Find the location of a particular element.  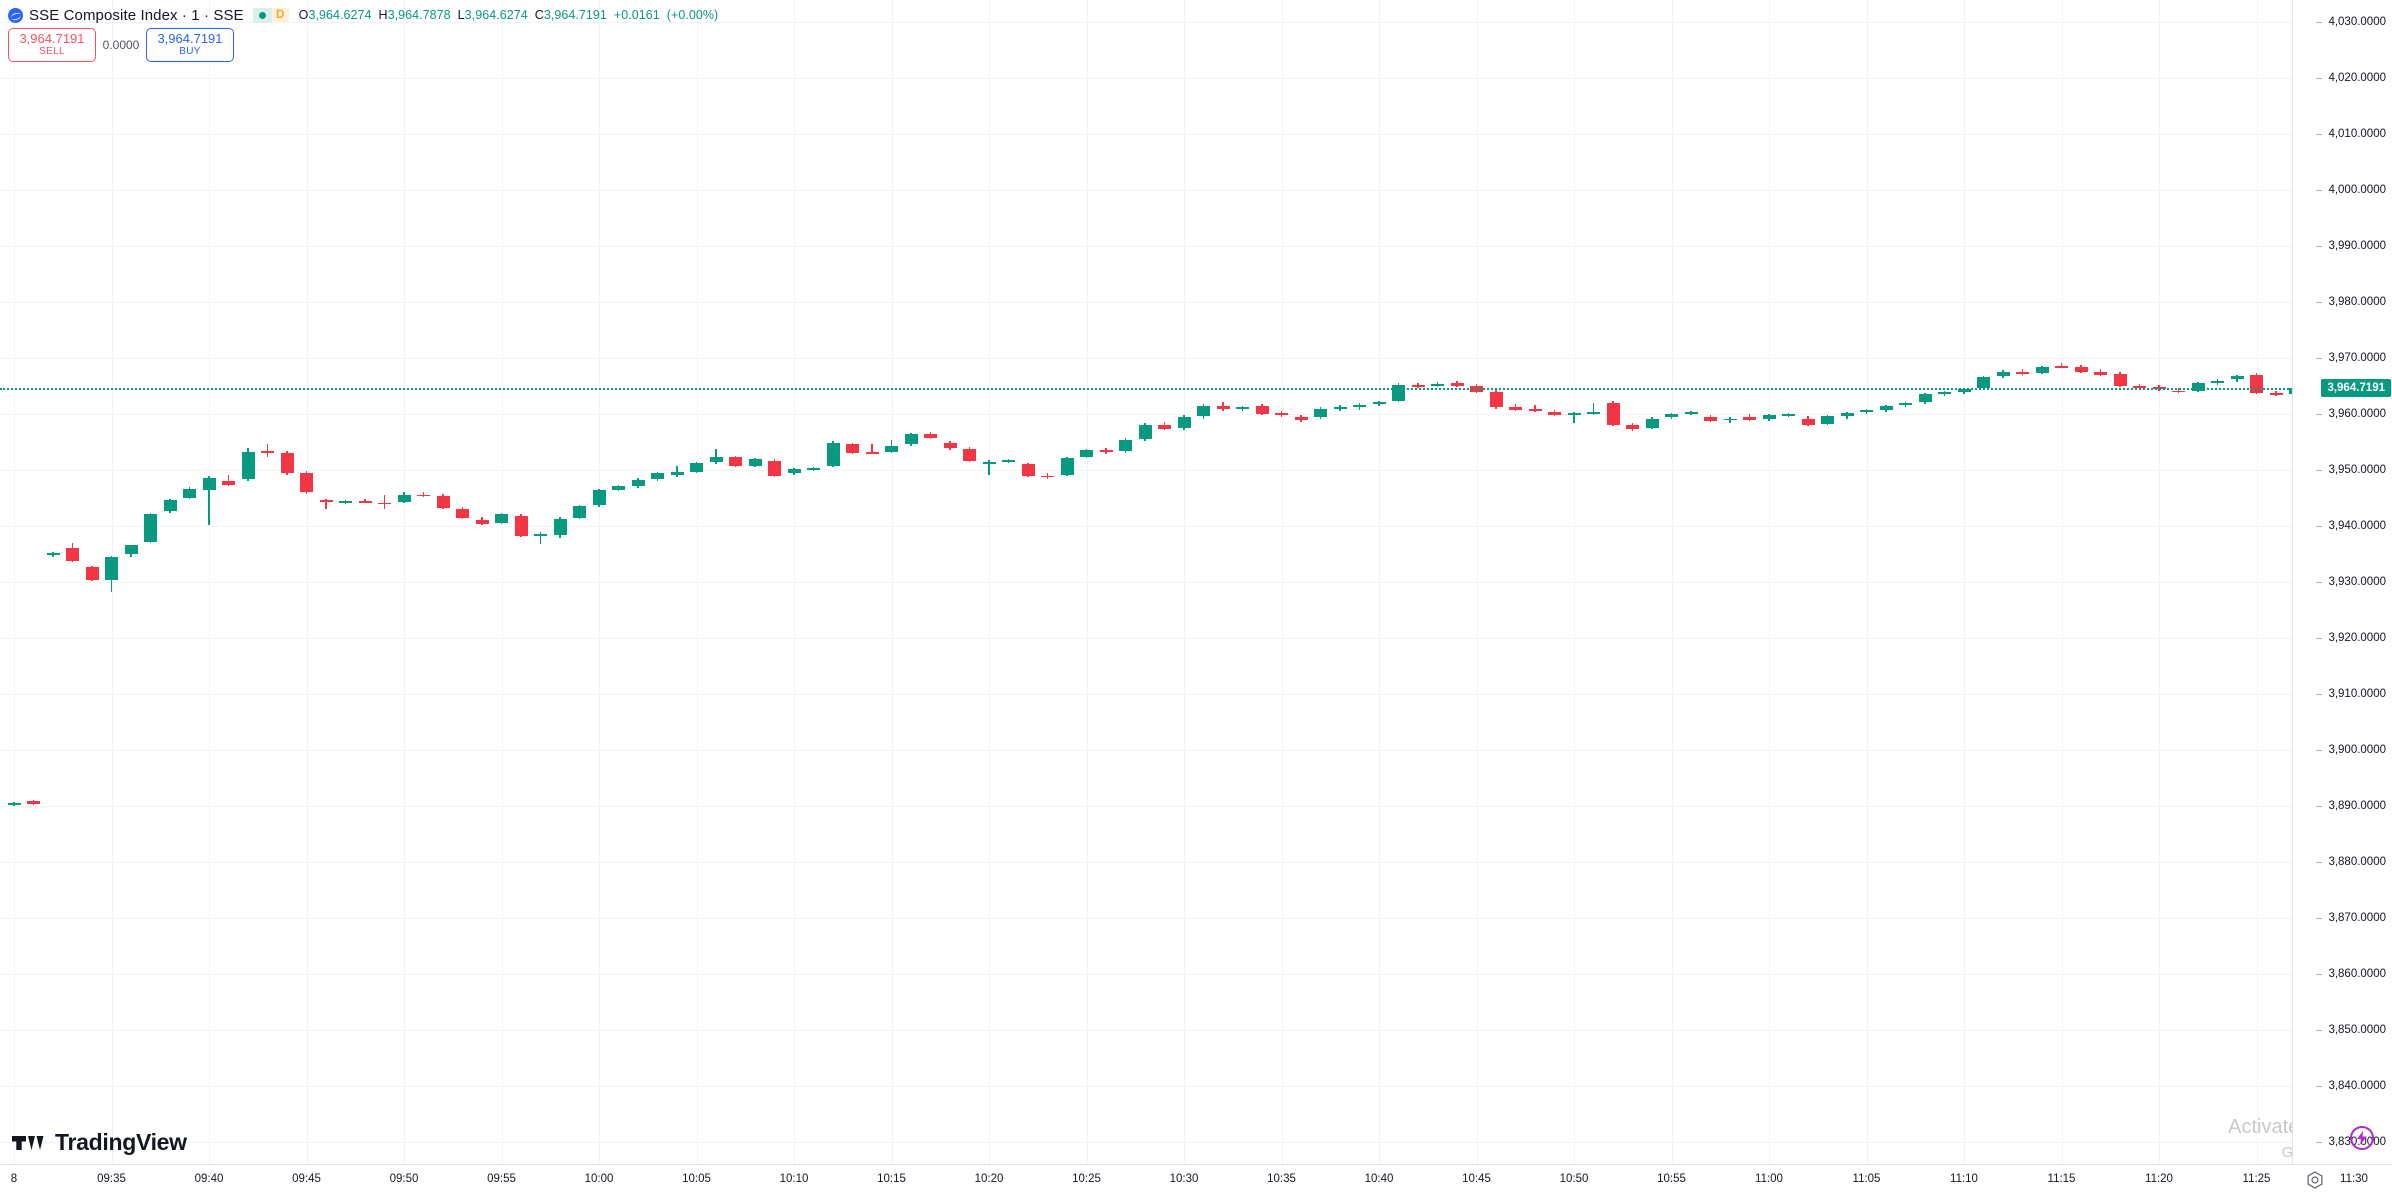

ohlc-l-label: L is located at coordinates (461, 15).